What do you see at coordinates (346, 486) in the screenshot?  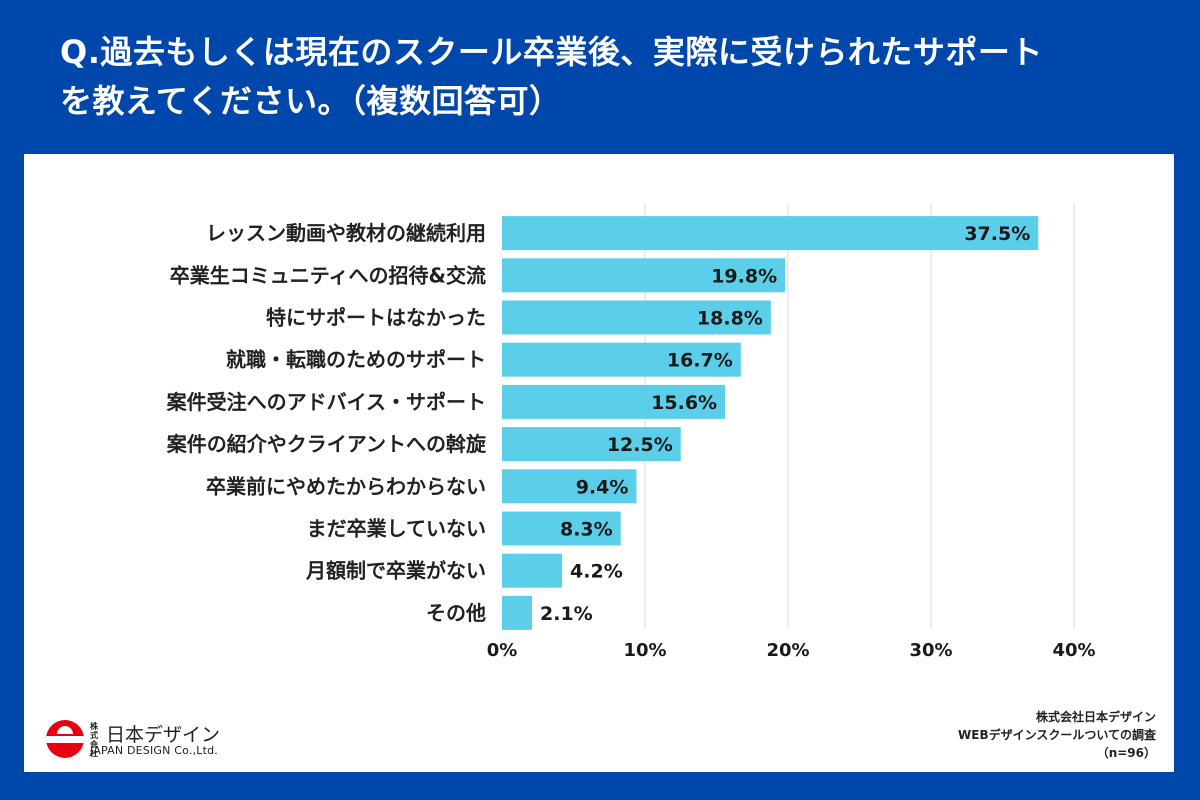 I see `category-label: 卒業前にやめたからわからない` at bounding box center [346, 486].